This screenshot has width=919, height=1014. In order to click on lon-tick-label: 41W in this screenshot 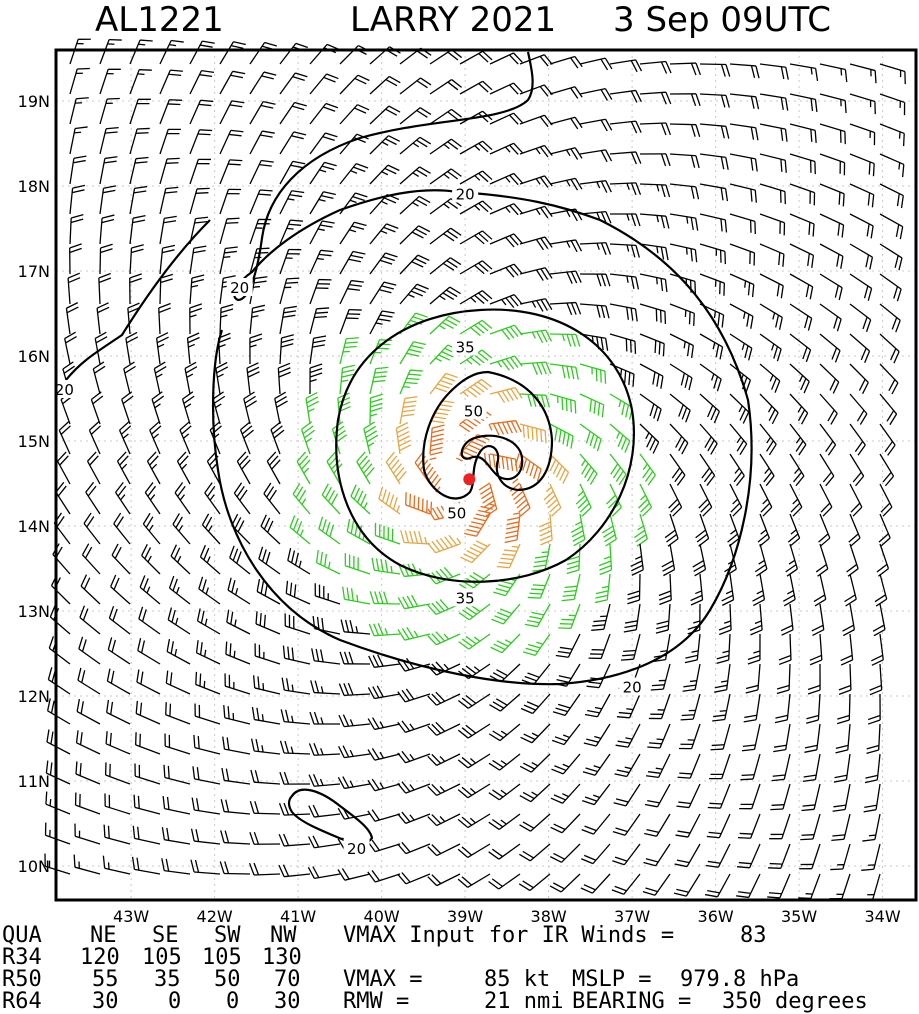, I will do `click(298, 915)`.